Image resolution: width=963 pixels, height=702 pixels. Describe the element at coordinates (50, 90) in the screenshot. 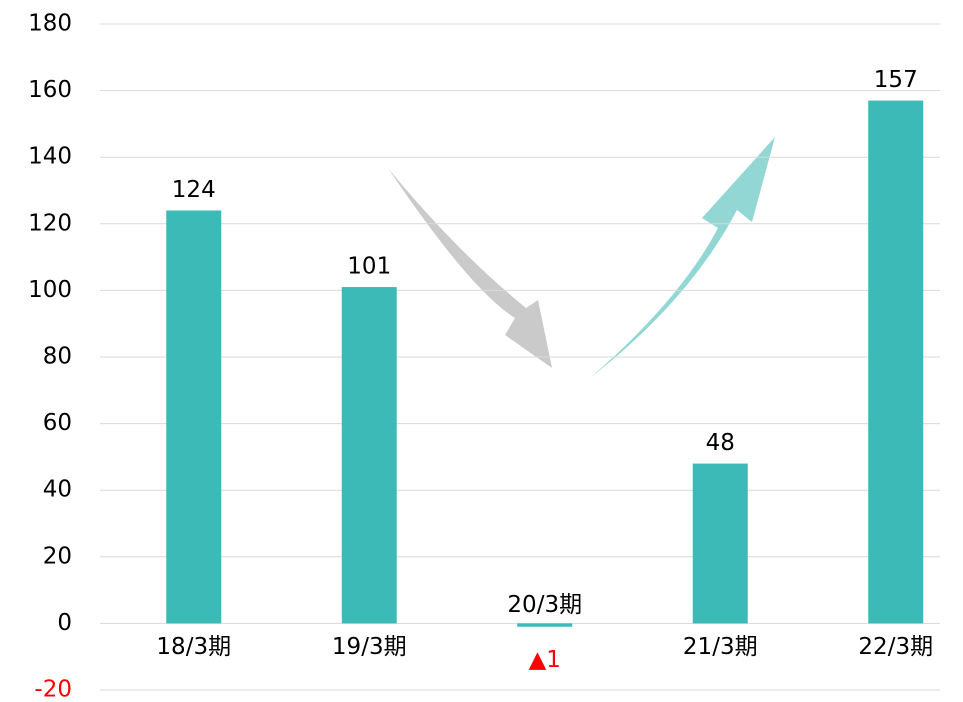

I see `y-tick-label: 160` at that location.